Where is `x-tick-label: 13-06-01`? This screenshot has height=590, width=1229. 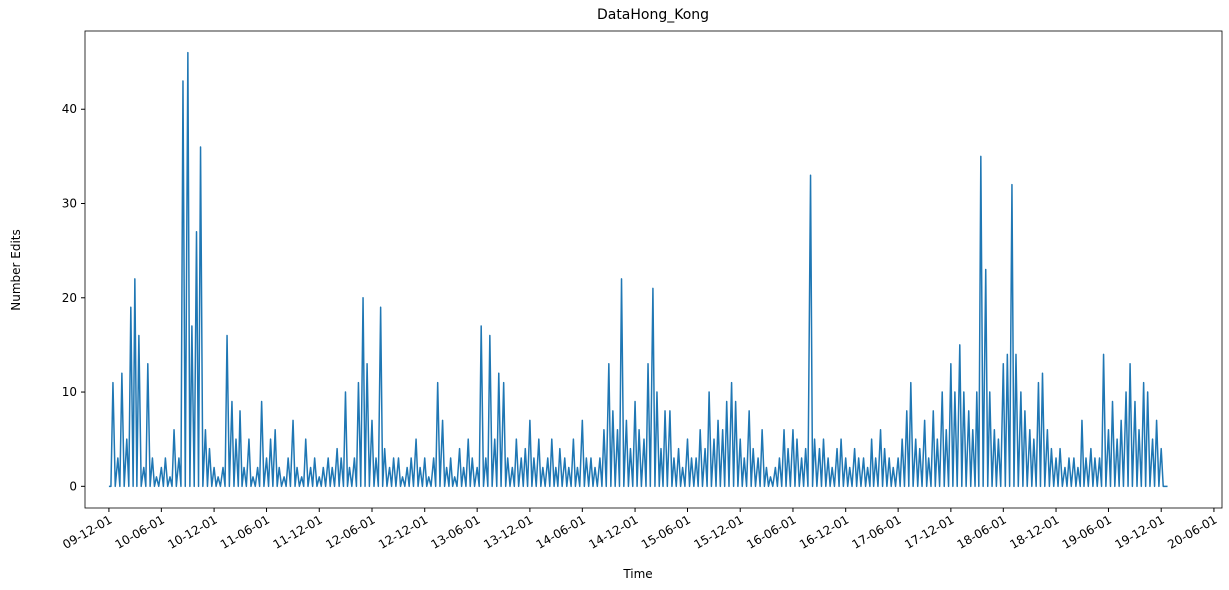
x-tick-label: 13-06-01 is located at coordinates (455, 531).